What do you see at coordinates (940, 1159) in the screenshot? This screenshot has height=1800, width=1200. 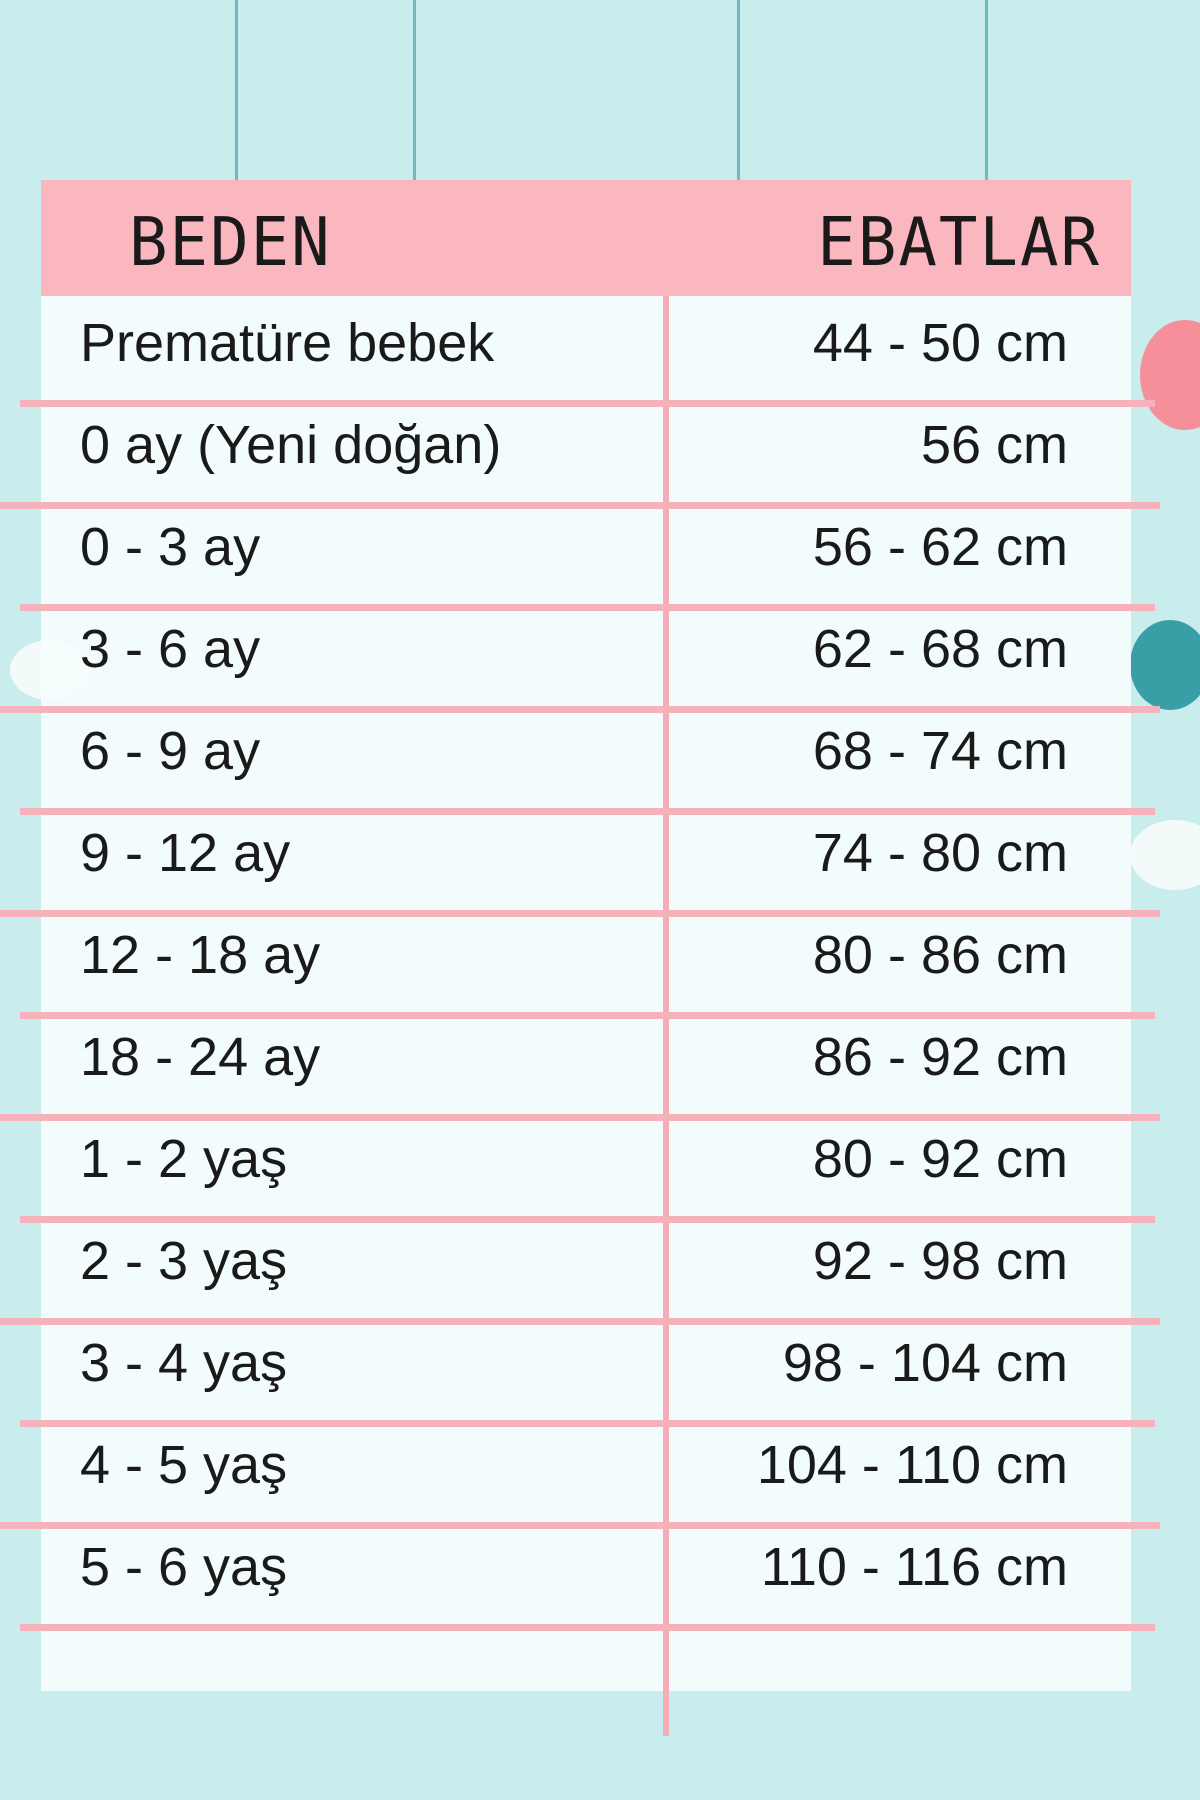 I see `measure-cell: 80 - 92 cm` at bounding box center [940, 1159].